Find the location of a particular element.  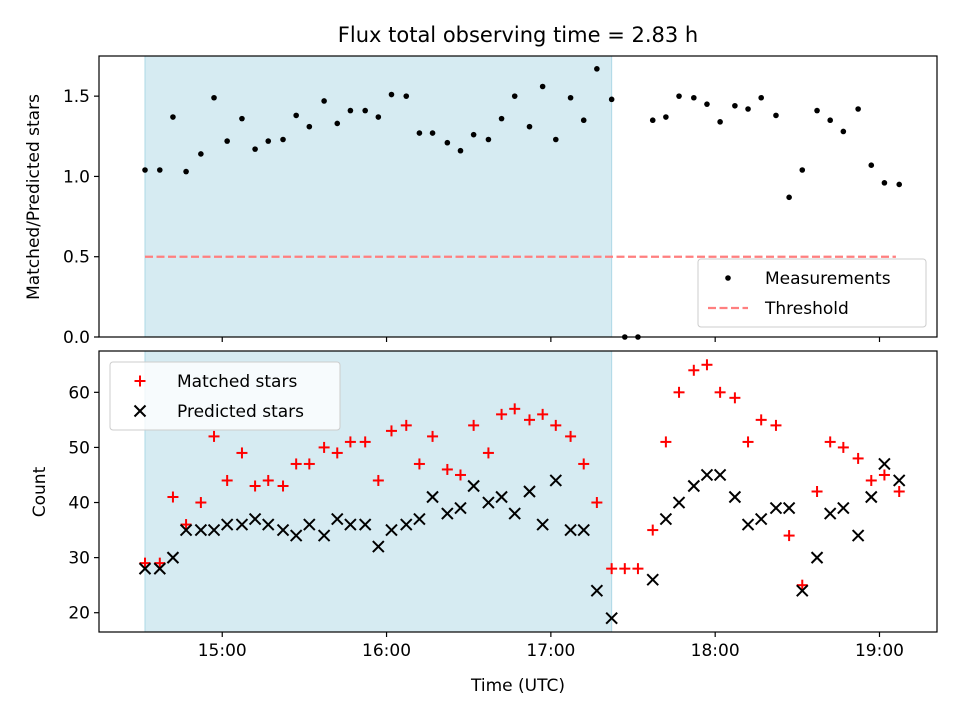

top-y-axis-label: Matched/Predicted stars is located at coordinates (34, 197).